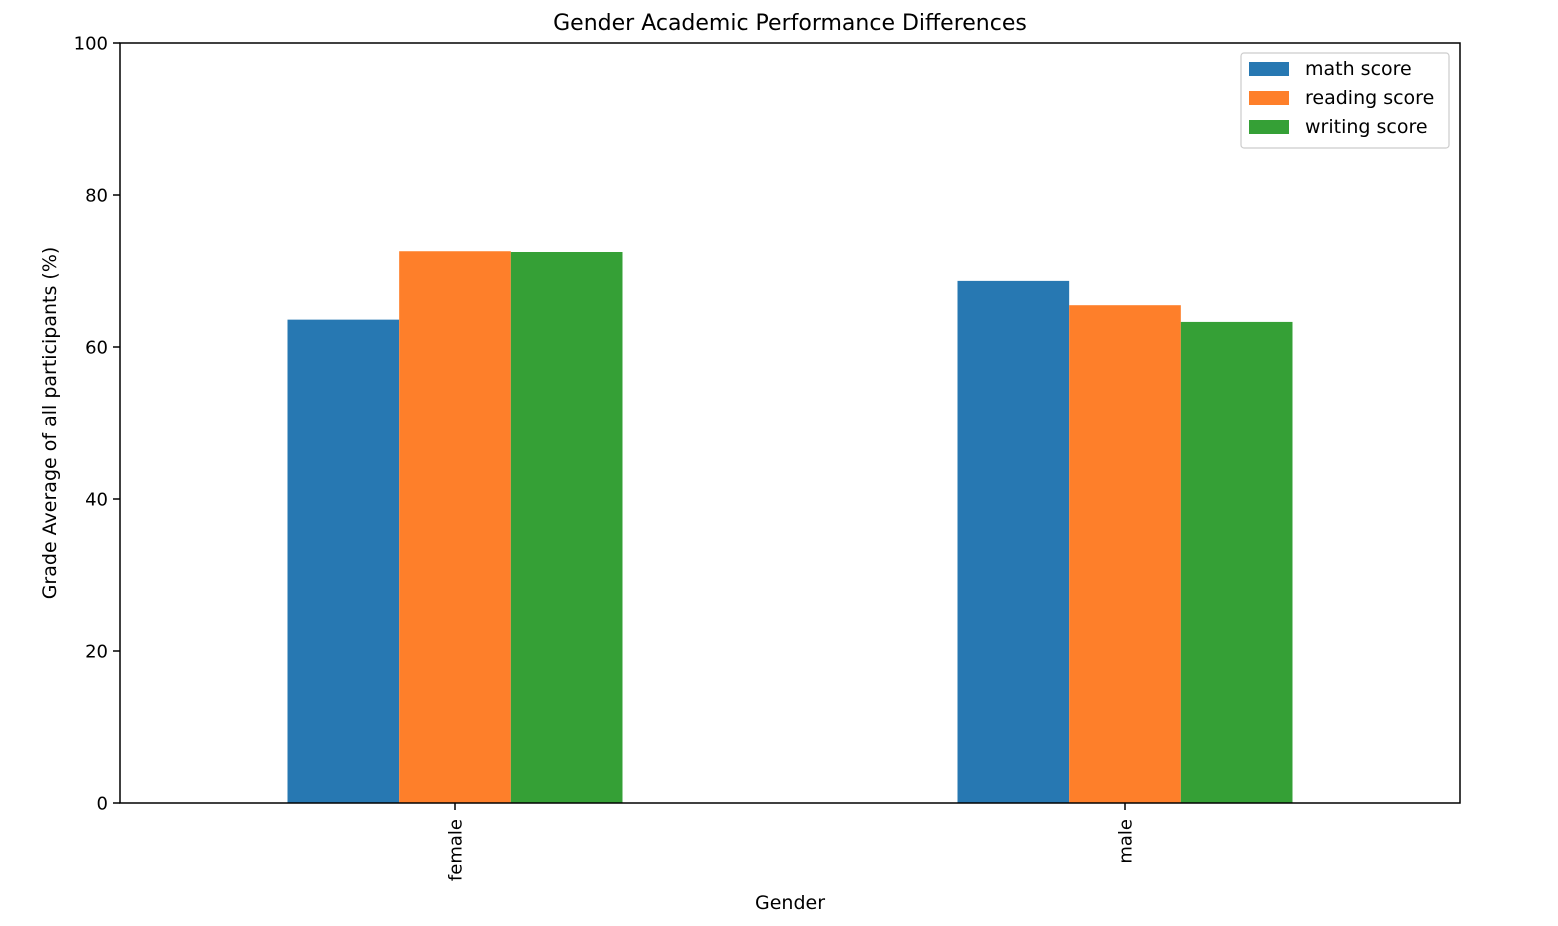 The width and height of the screenshot is (1558, 926). I want to click on bar-reading-score-female, so click(455, 527).